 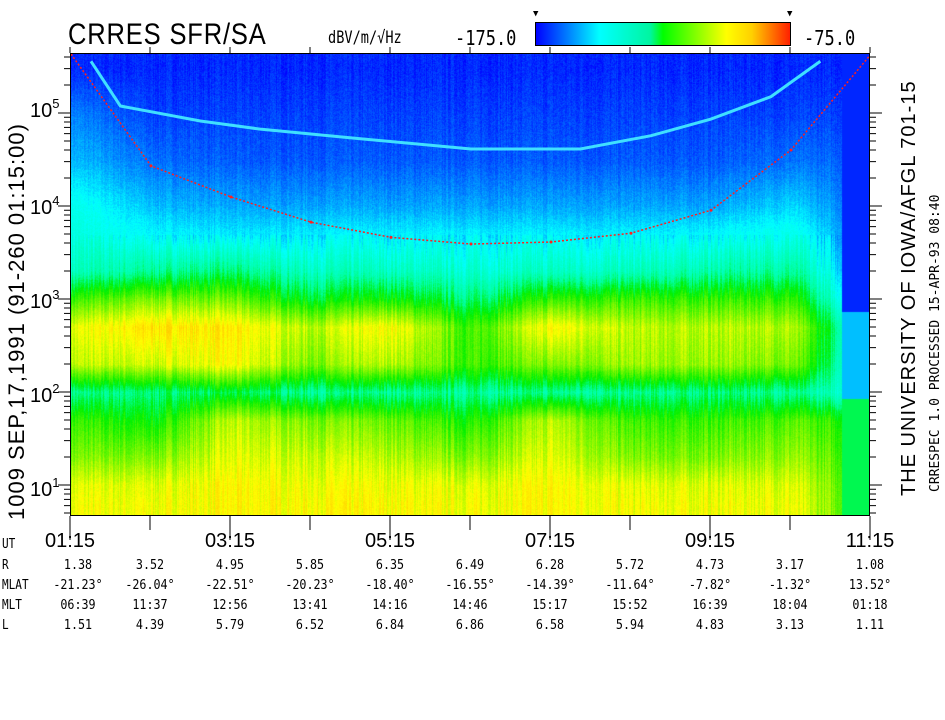 What do you see at coordinates (365, 38) in the screenshot?
I see `colorbar-units: dBV/m/√Hz` at bounding box center [365, 38].